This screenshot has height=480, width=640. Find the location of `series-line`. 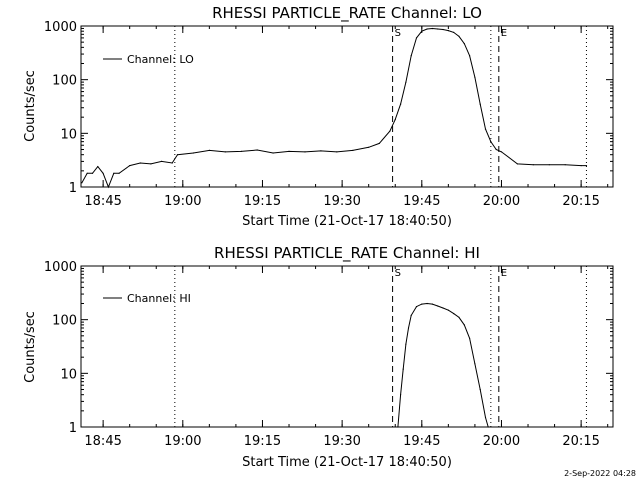

series-line is located at coordinates (443, 365).